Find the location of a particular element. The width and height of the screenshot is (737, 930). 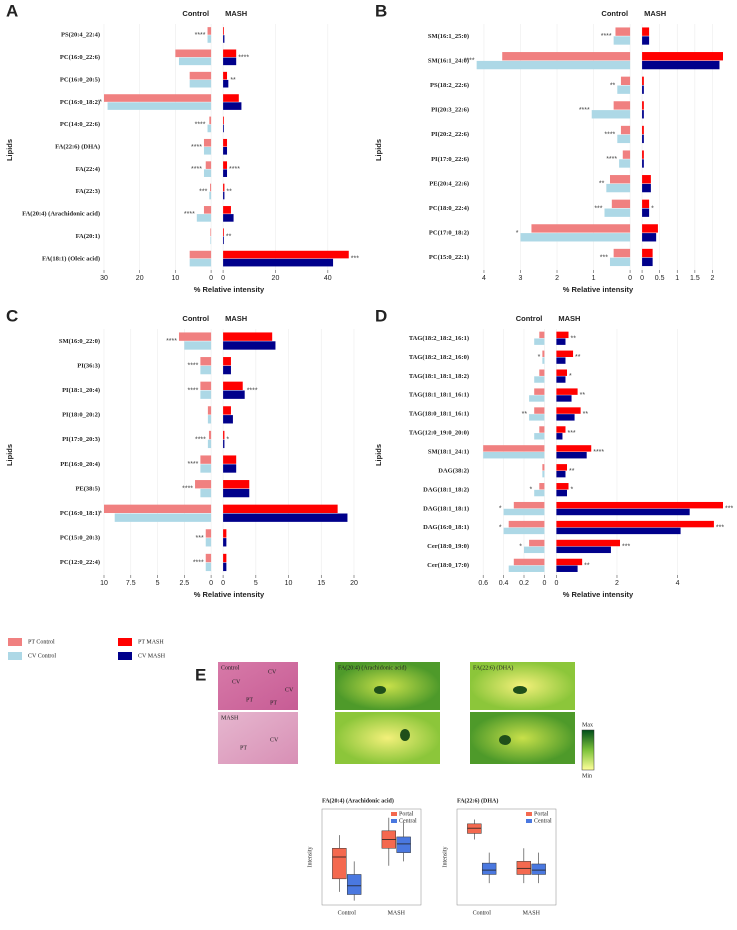

category-label: TAG(18:2_18:2_16:0) is located at coordinates (439, 357).